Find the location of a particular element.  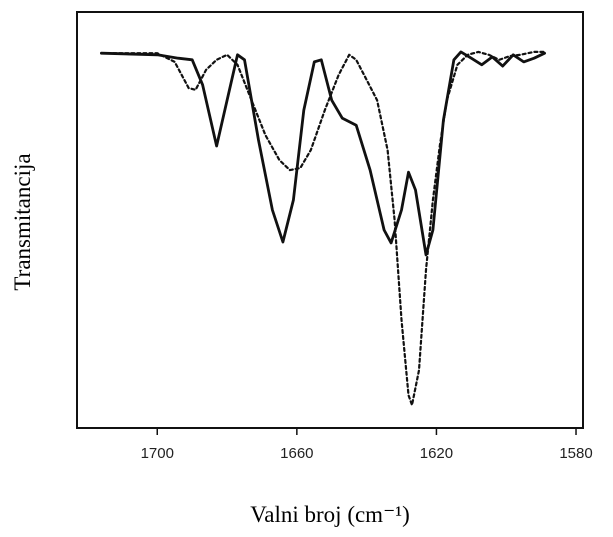

x-tick-label: 1580 is located at coordinates (575, 453).